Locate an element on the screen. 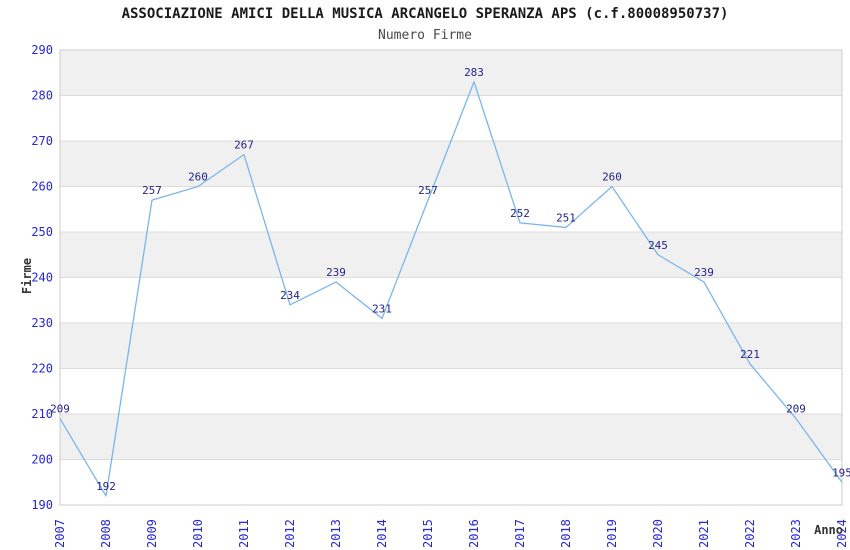 This screenshot has width=850, height=550. y-tick-label: 220 is located at coordinates (42, 369).